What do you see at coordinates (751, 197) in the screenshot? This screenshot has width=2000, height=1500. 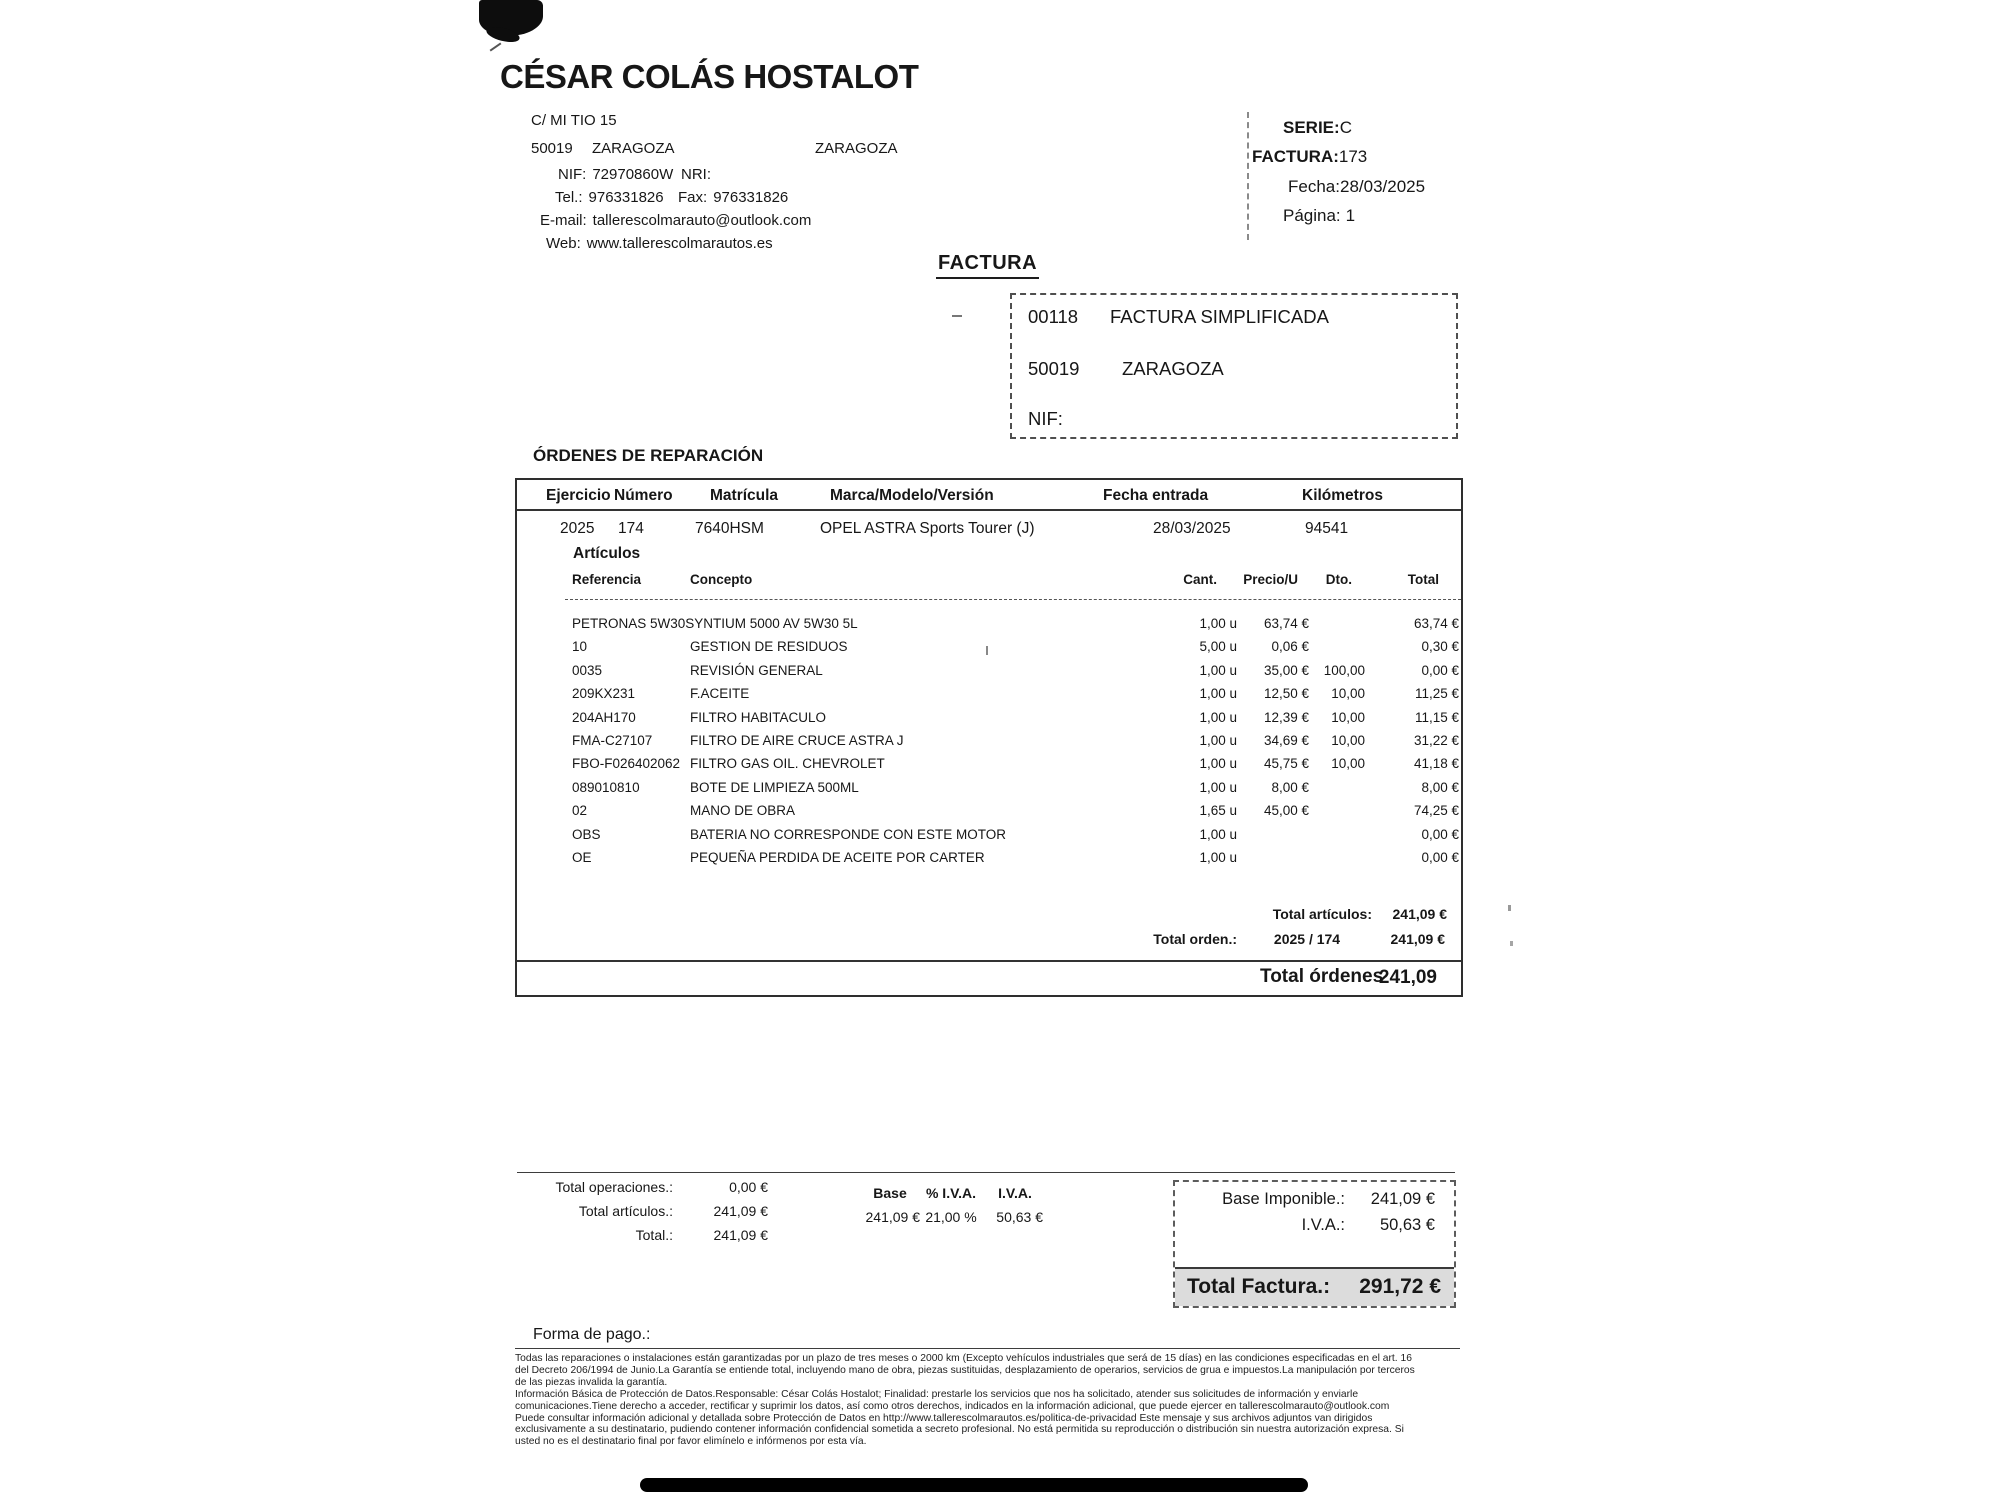 I see `fax-value: 976331826` at bounding box center [751, 197].